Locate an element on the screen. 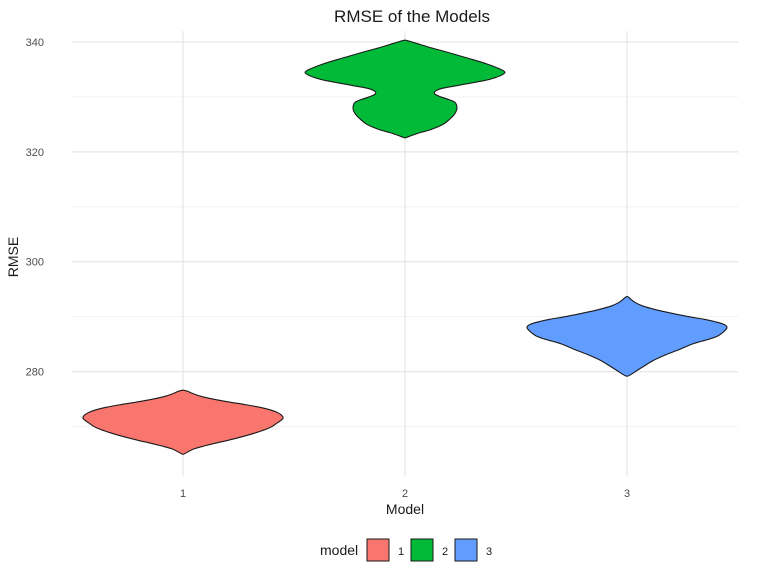 Image resolution: width=768 pixels, height=576 pixels. legend: model 1 2 3 is located at coordinates (406, 550).